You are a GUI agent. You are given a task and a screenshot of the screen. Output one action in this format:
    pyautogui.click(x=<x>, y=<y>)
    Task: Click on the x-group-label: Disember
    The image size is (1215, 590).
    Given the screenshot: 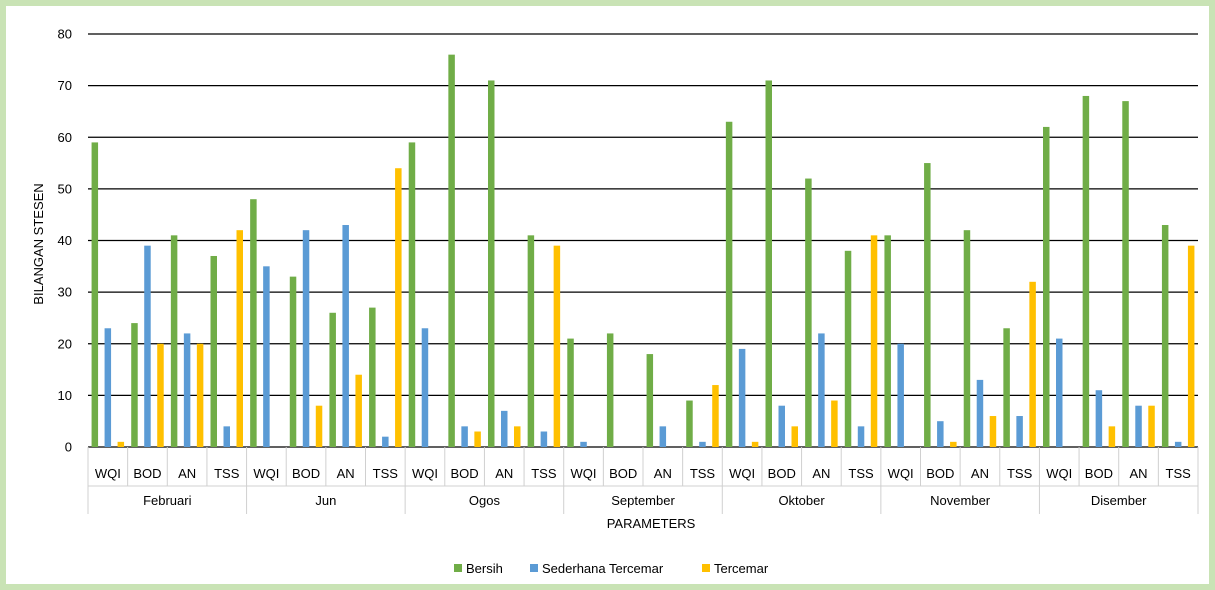 What is the action you would take?
    pyautogui.click(x=1119, y=500)
    